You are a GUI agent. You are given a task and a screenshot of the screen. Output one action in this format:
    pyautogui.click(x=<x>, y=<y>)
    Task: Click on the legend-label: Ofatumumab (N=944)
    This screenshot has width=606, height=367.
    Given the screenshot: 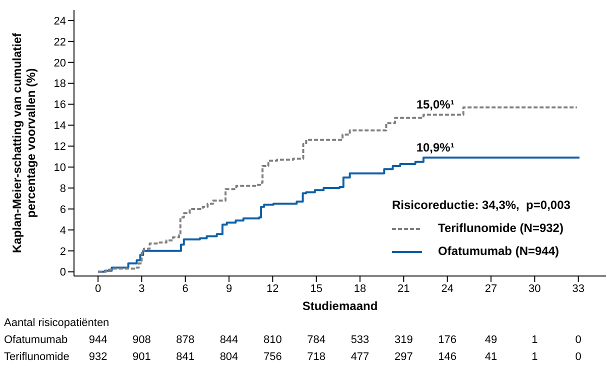 What is the action you would take?
    pyautogui.click(x=499, y=251)
    